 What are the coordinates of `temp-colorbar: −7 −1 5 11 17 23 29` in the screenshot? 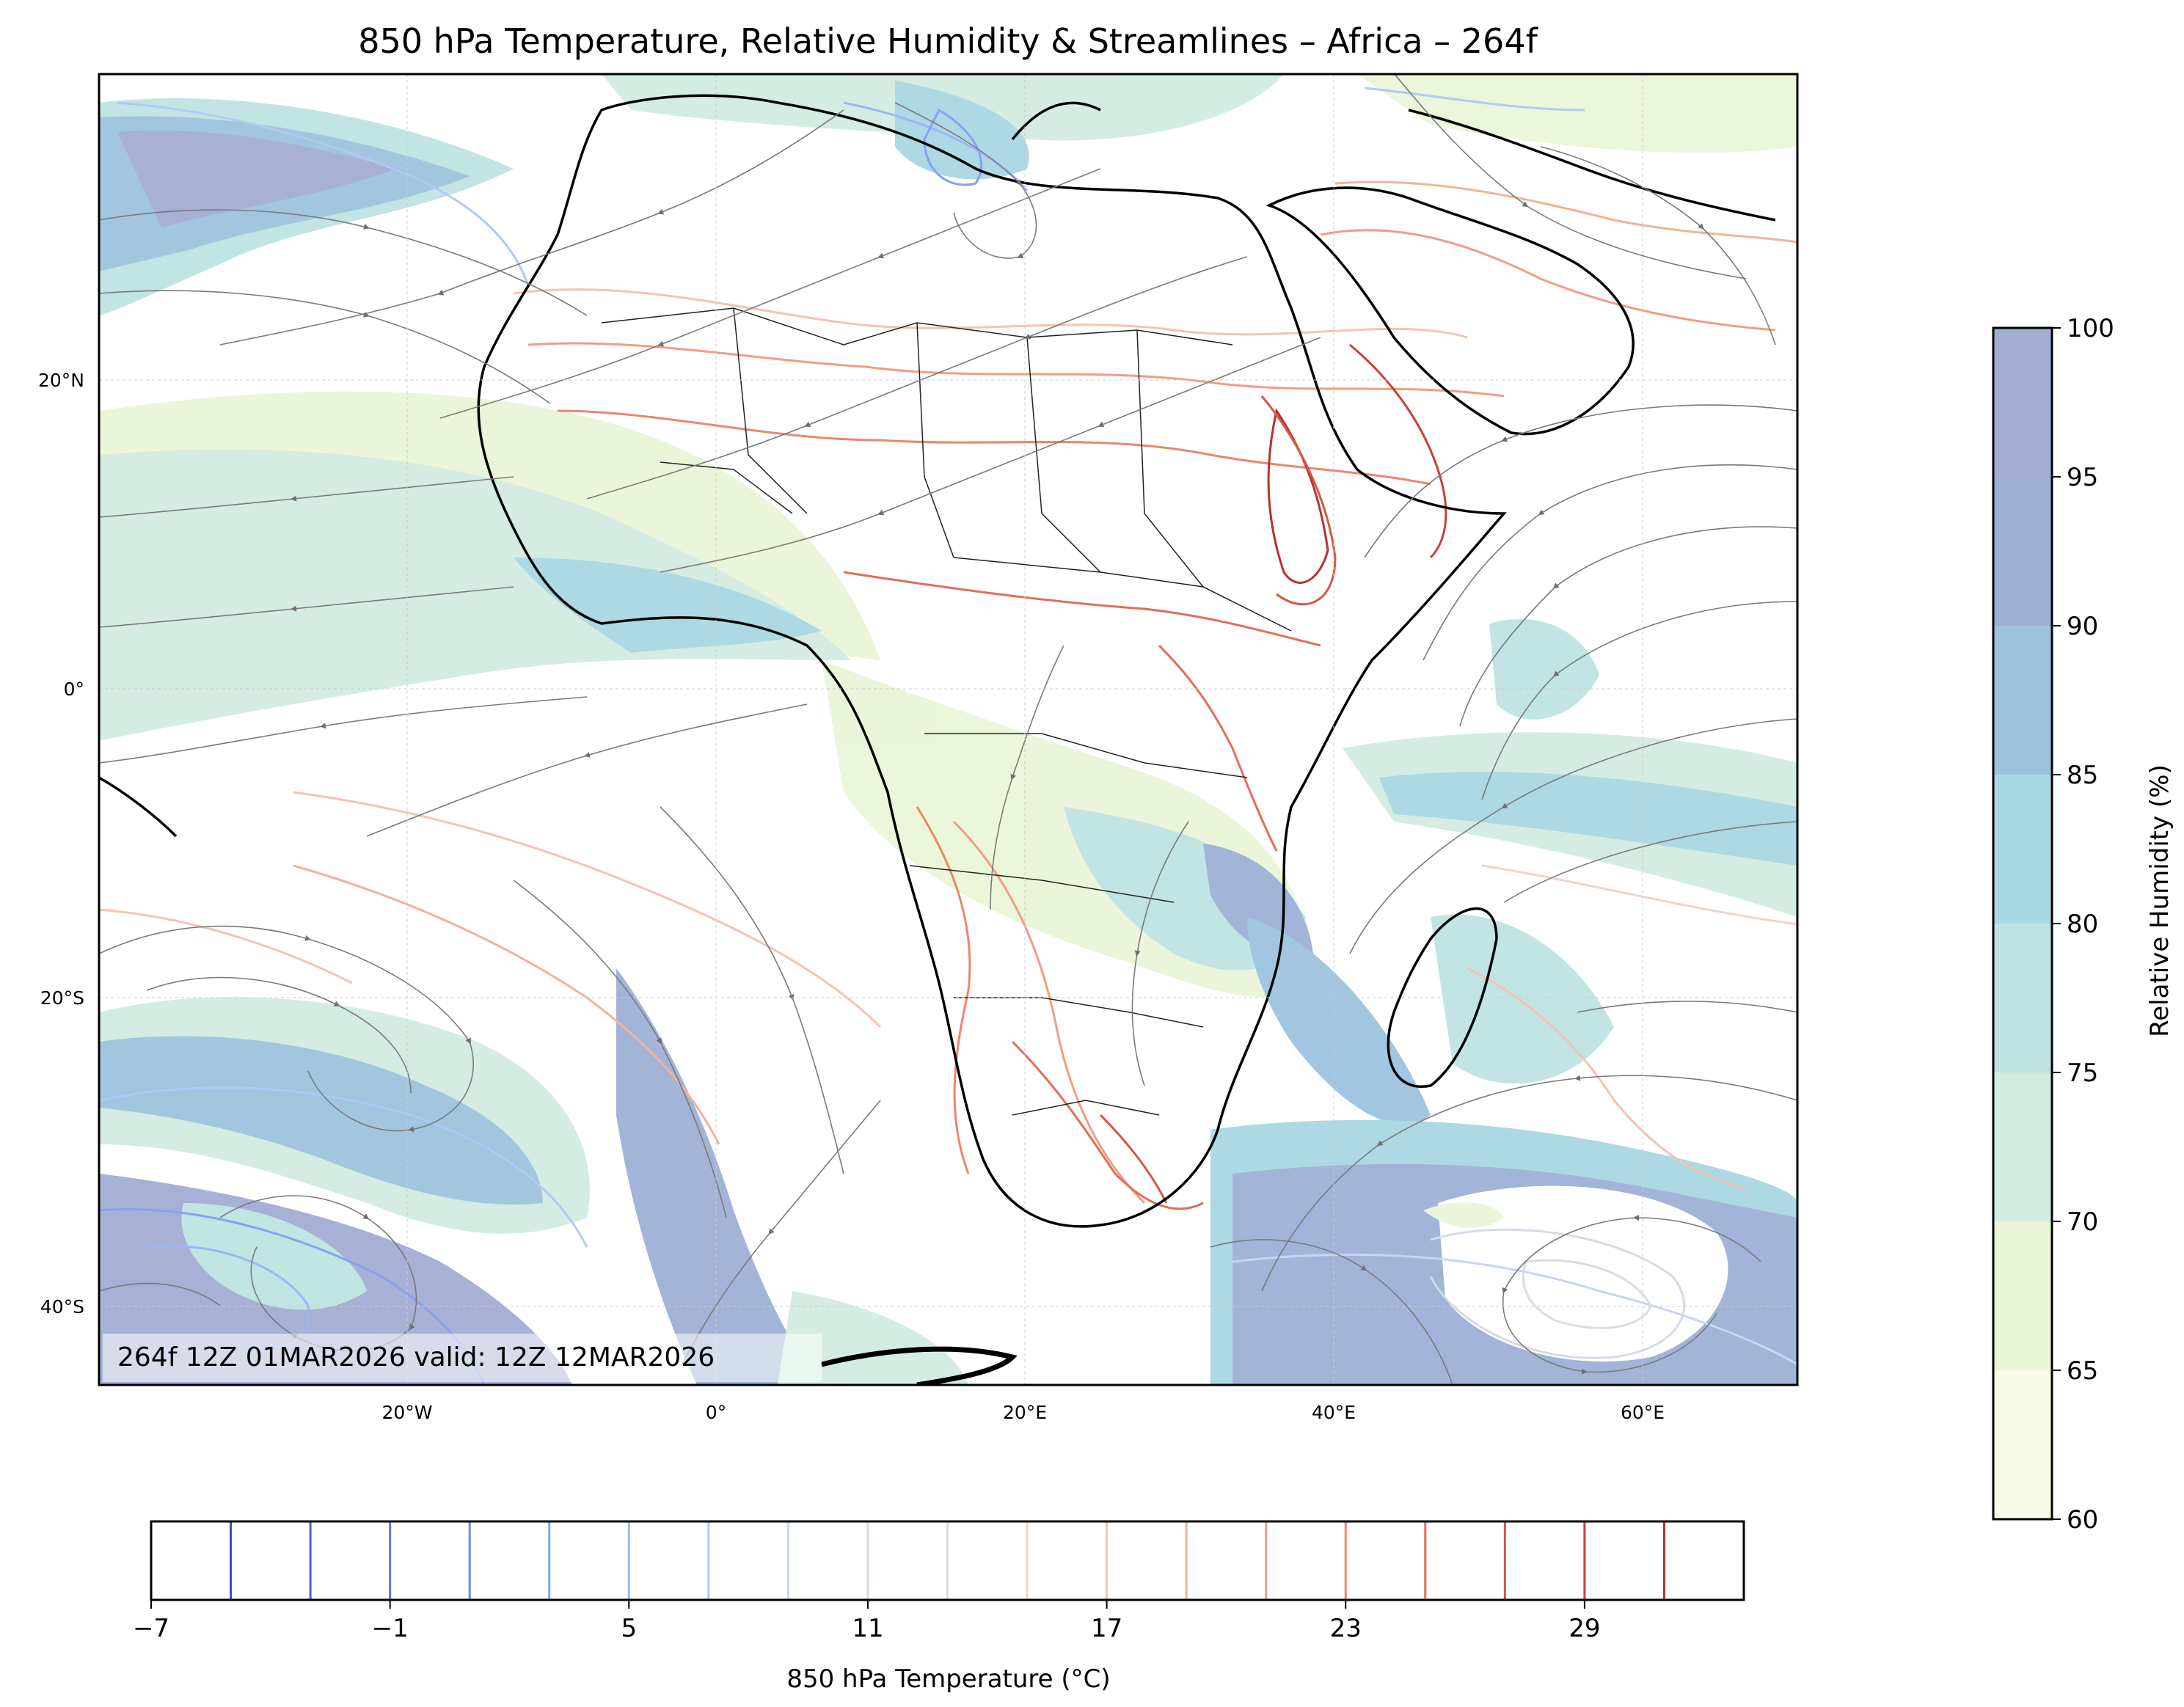 It's located at (939, 1581).